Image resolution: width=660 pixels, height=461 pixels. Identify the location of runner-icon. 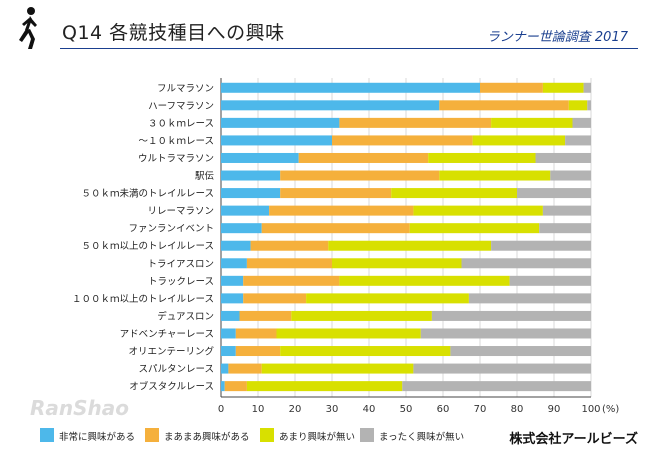
(28, 28).